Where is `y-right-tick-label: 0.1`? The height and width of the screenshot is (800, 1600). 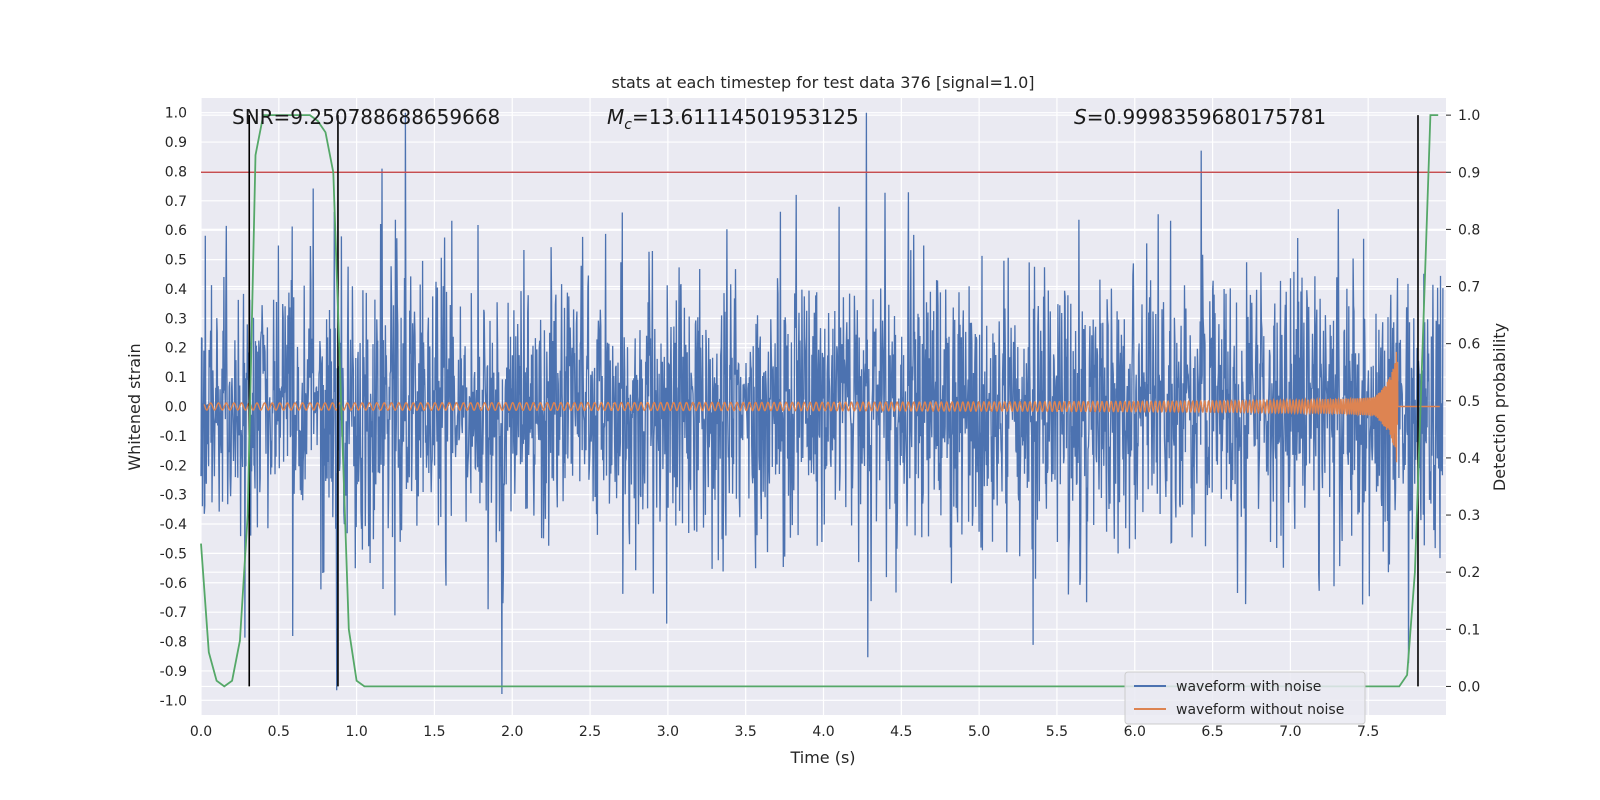 y-right-tick-label: 0.1 is located at coordinates (1469, 630).